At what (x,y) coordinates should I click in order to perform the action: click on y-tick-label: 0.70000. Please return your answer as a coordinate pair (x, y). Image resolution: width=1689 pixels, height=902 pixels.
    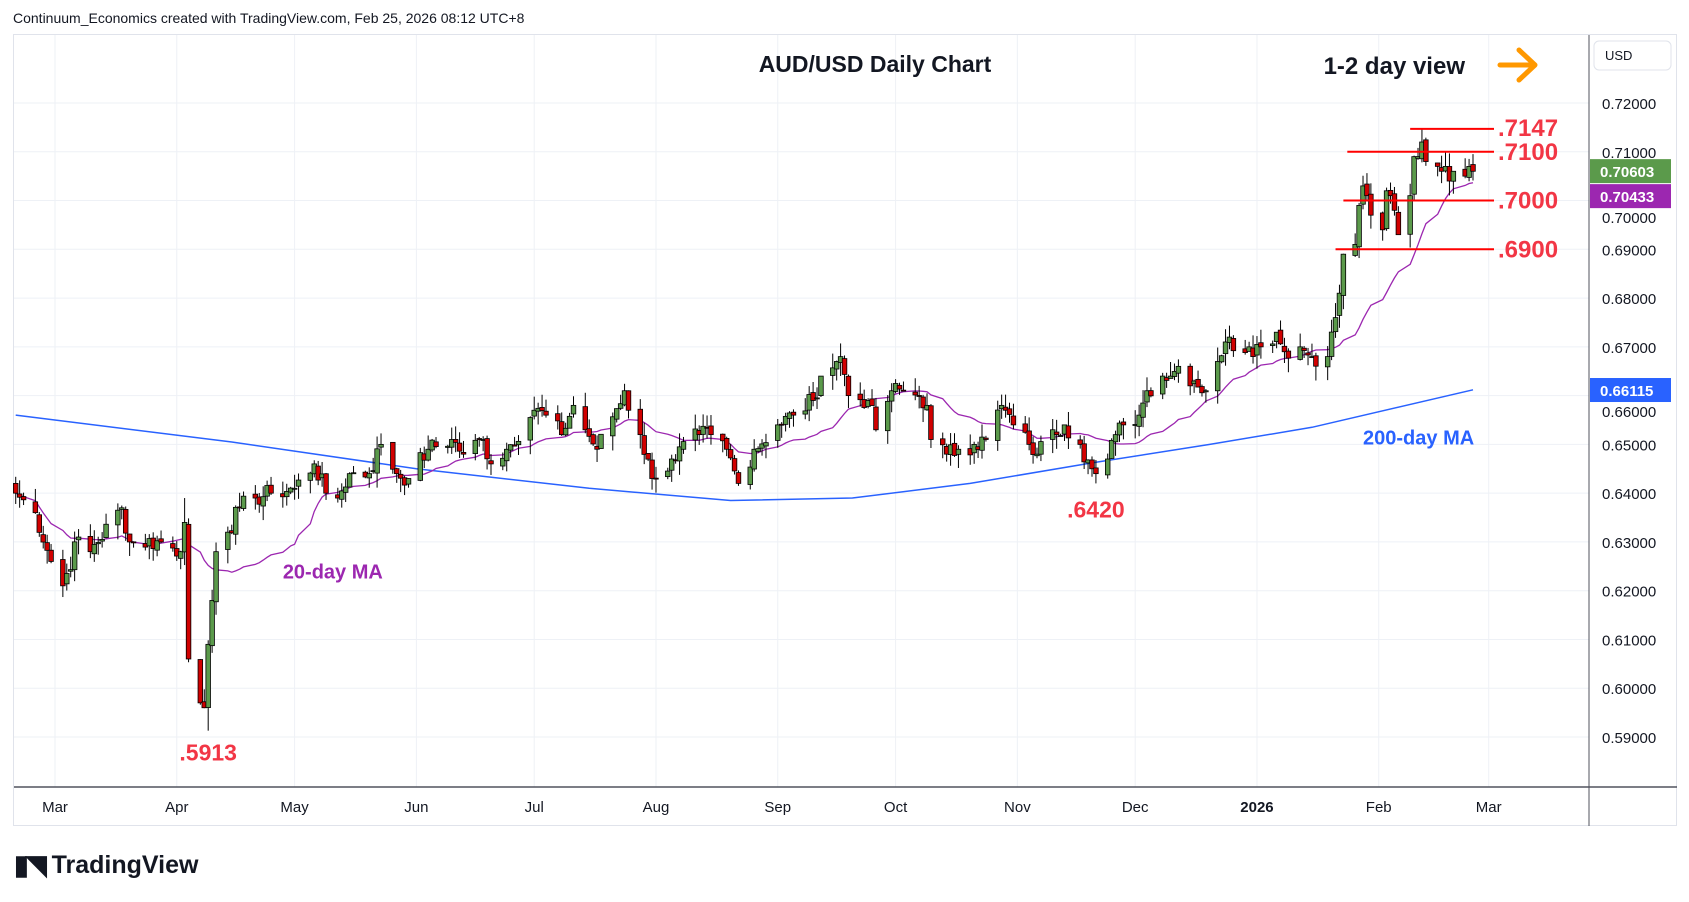
    Looking at the image, I should click on (1629, 218).